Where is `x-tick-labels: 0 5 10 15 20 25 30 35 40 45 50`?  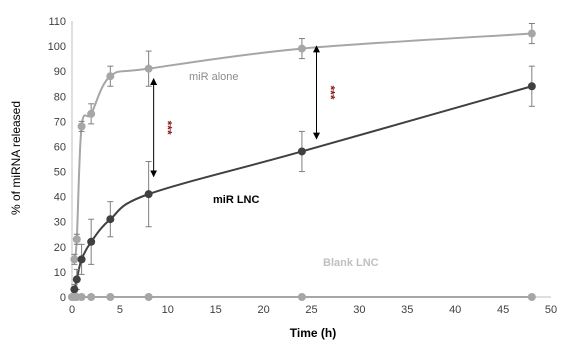 x-tick-labels: 0 5 10 15 20 25 30 35 40 45 50 is located at coordinates (313, 310).